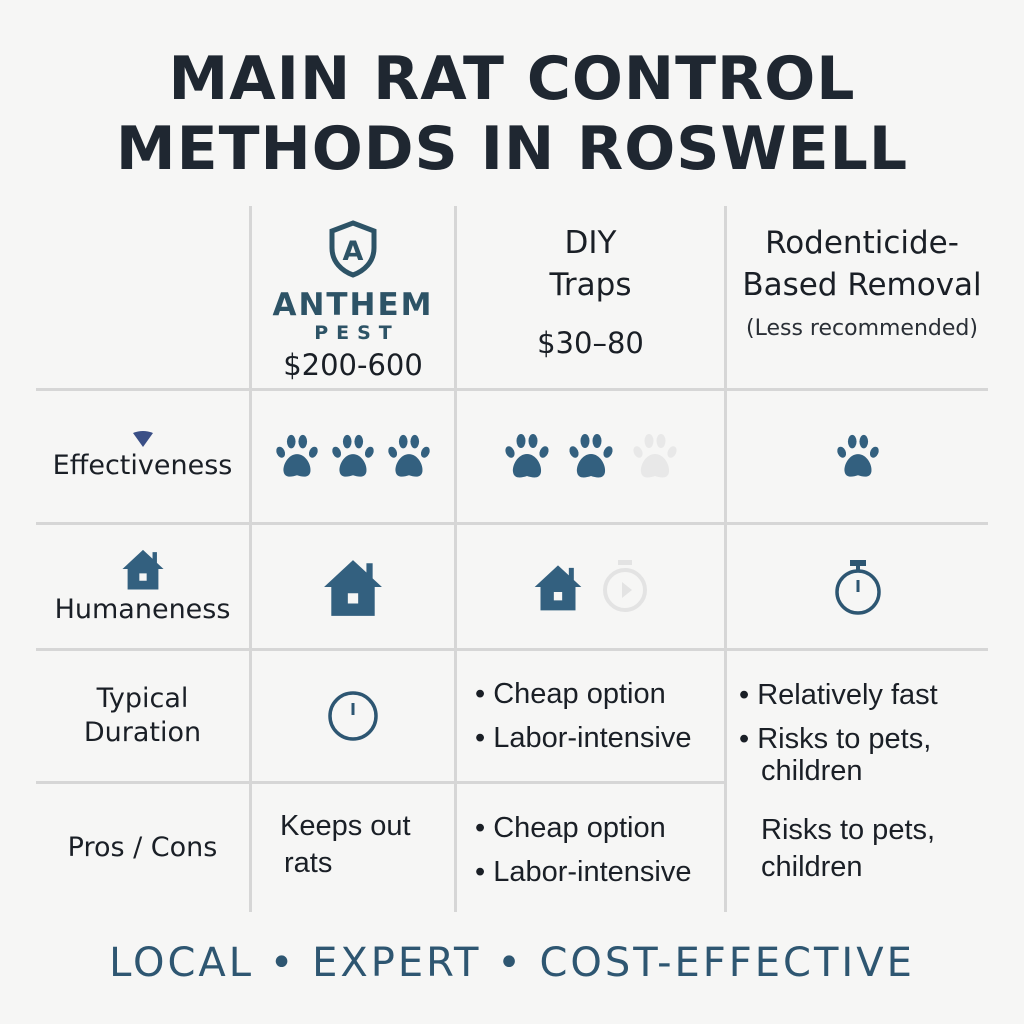 The width and height of the screenshot is (1024, 1024). Describe the element at coordinates (357, 333) in the screenshot. I see `brand-subname: PEST` at that location.